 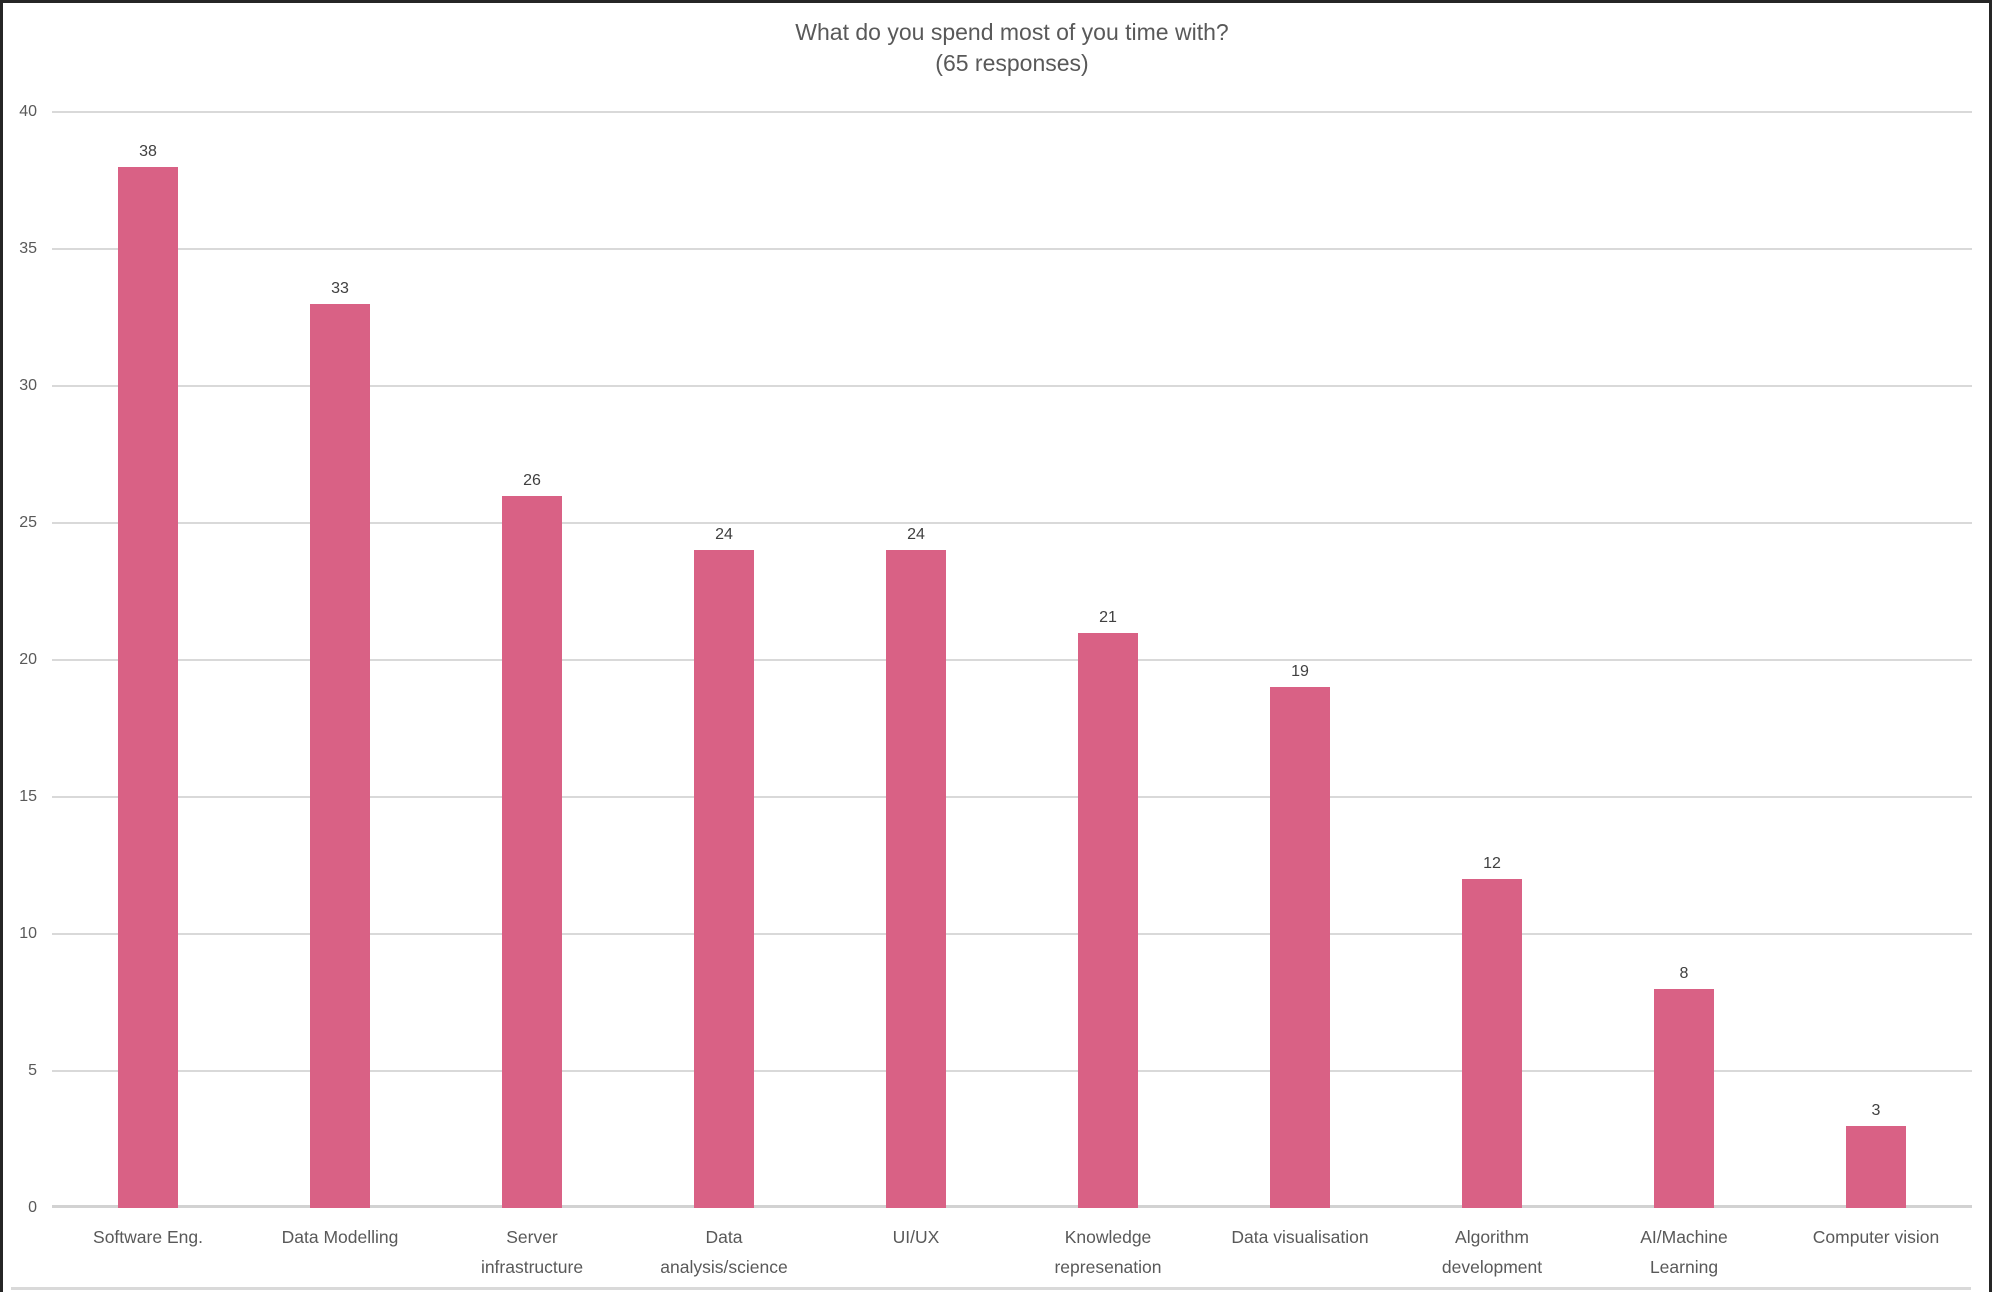 I want to click on bar-slot: 19, so click(x=1300, y=660).